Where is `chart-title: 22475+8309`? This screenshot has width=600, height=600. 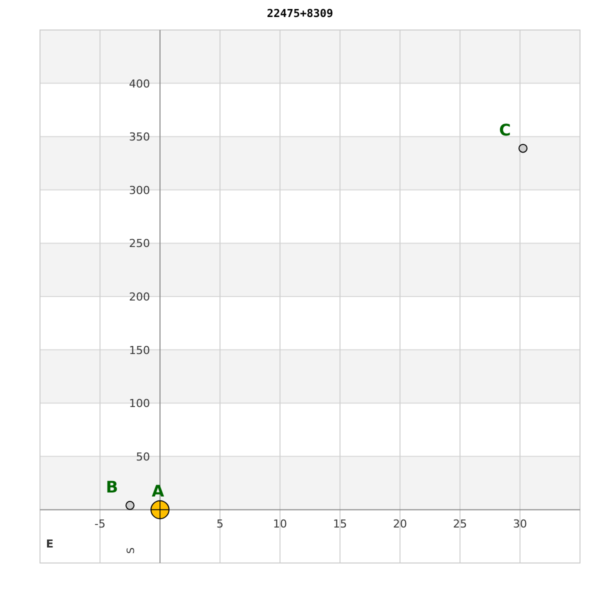
chart-title: 22475+8309 is located at coordinates (300, 13).